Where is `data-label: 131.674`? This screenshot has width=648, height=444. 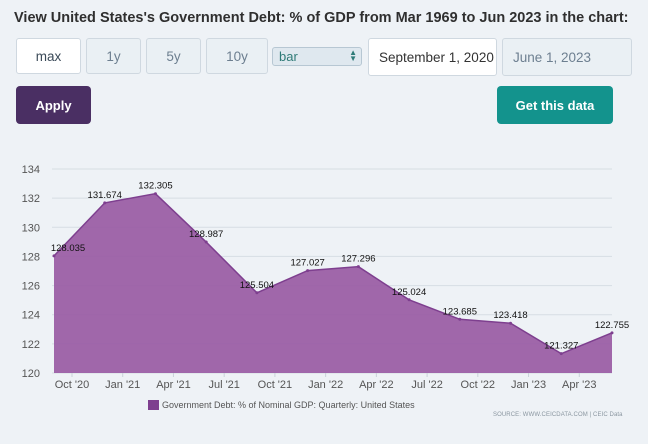 data-label: 131.674 is located at coordinates (105, 195).